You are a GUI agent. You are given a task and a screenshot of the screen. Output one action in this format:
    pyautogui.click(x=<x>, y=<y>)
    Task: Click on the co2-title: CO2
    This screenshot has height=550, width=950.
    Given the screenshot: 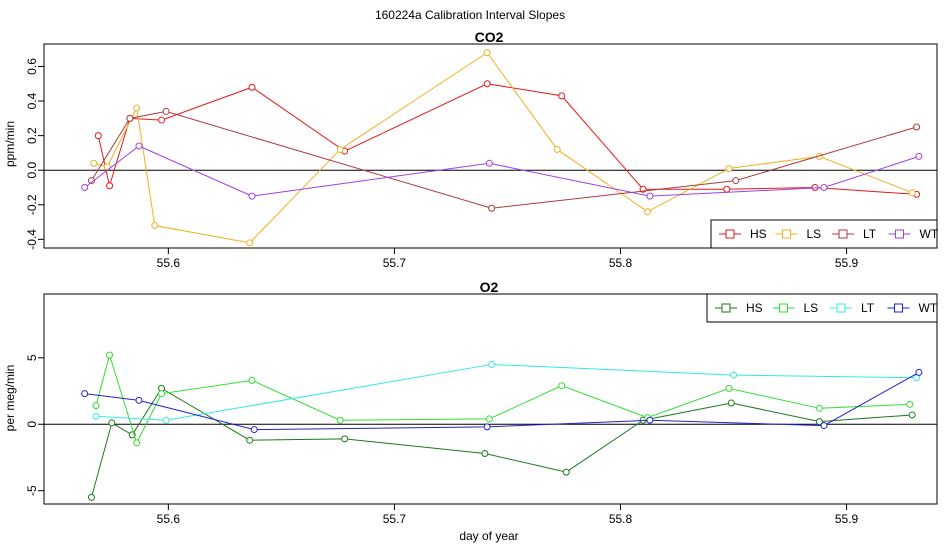 What is the action you would take?
    pyautogui.click(x=489, y=37)
    